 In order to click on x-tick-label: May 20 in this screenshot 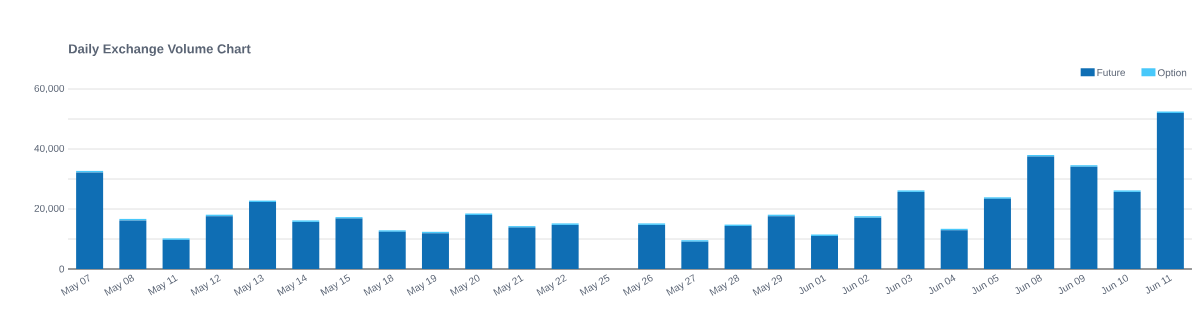, I will do `click(464, 285)`.